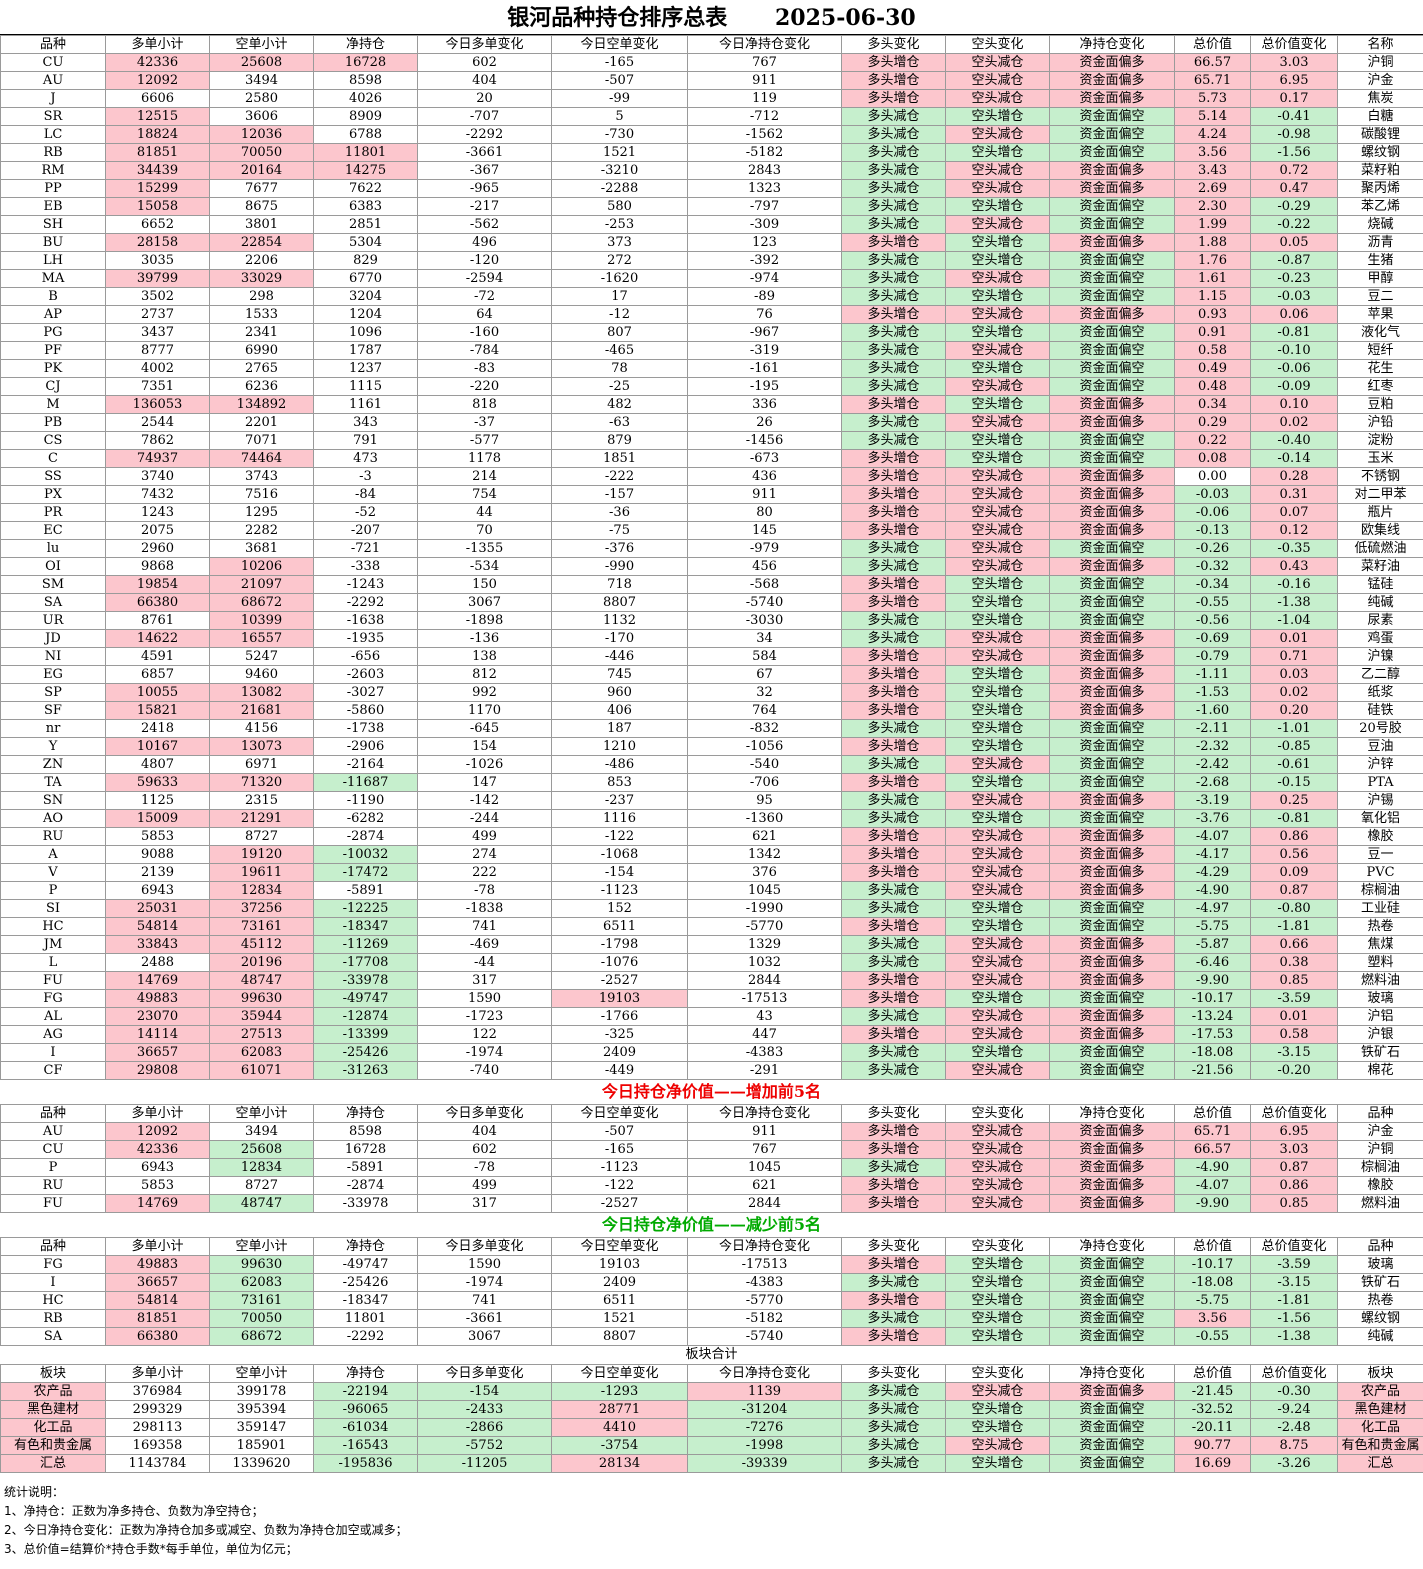 The width and height of the screenshot is (1423, 1569). What do you see at coordinates (1294, 1017) in the screenshot?
I see `cell-value-change: 0.01` at bounding box center [1294, 1017].